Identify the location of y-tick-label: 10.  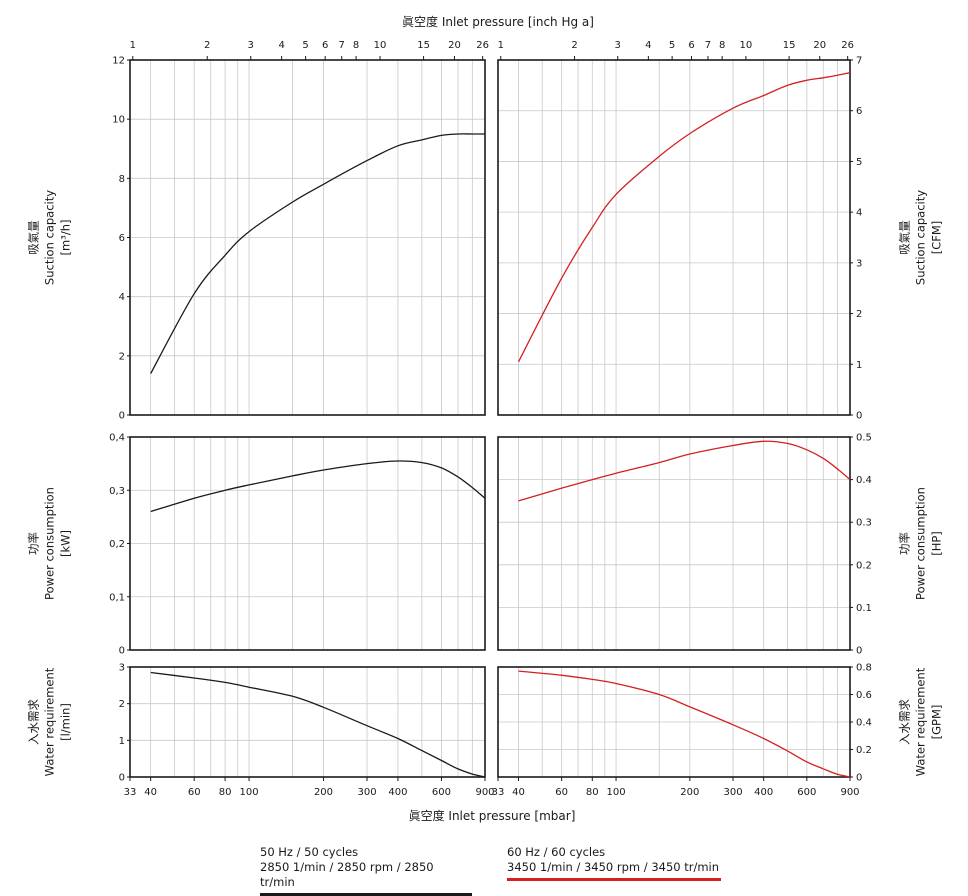
(118, 120).